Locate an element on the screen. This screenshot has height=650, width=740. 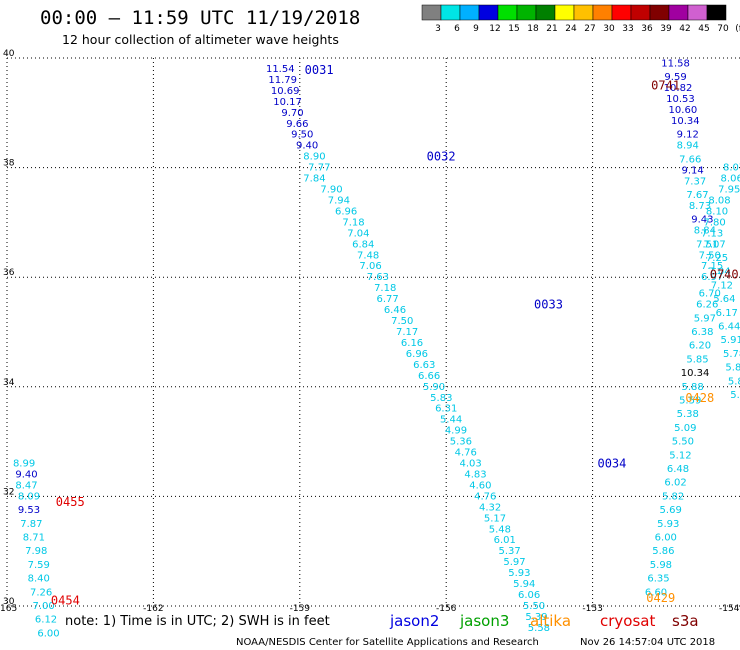
x-tick-label: -159 is located at coordinates (300, 609).